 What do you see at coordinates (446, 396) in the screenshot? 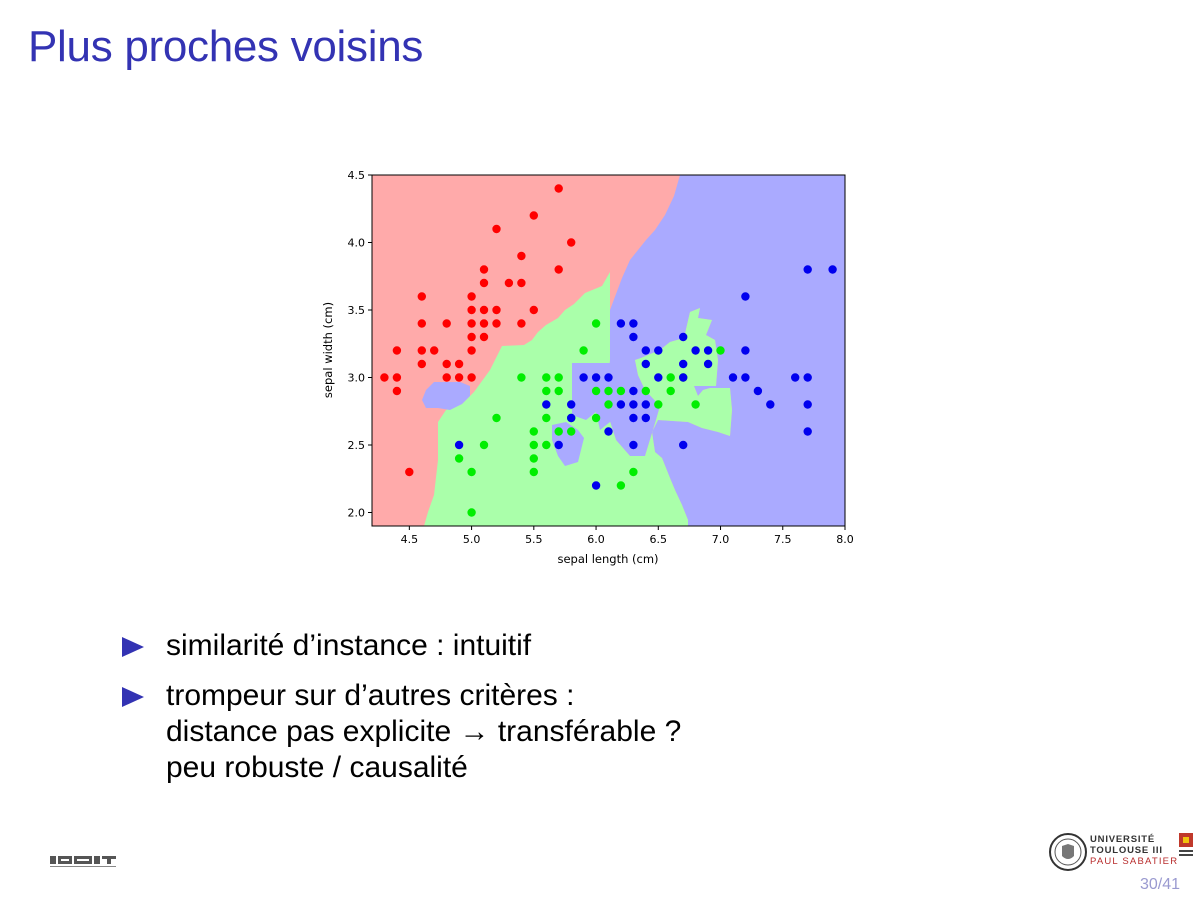
I see `region-blue-pocket-left` at bounding box center [446, 396].